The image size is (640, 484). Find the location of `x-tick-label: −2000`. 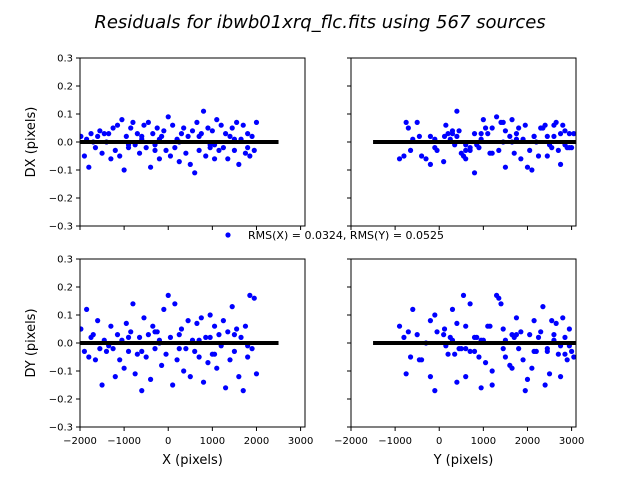

x-tick-label: −2000 is located at coordinates (351, 441).